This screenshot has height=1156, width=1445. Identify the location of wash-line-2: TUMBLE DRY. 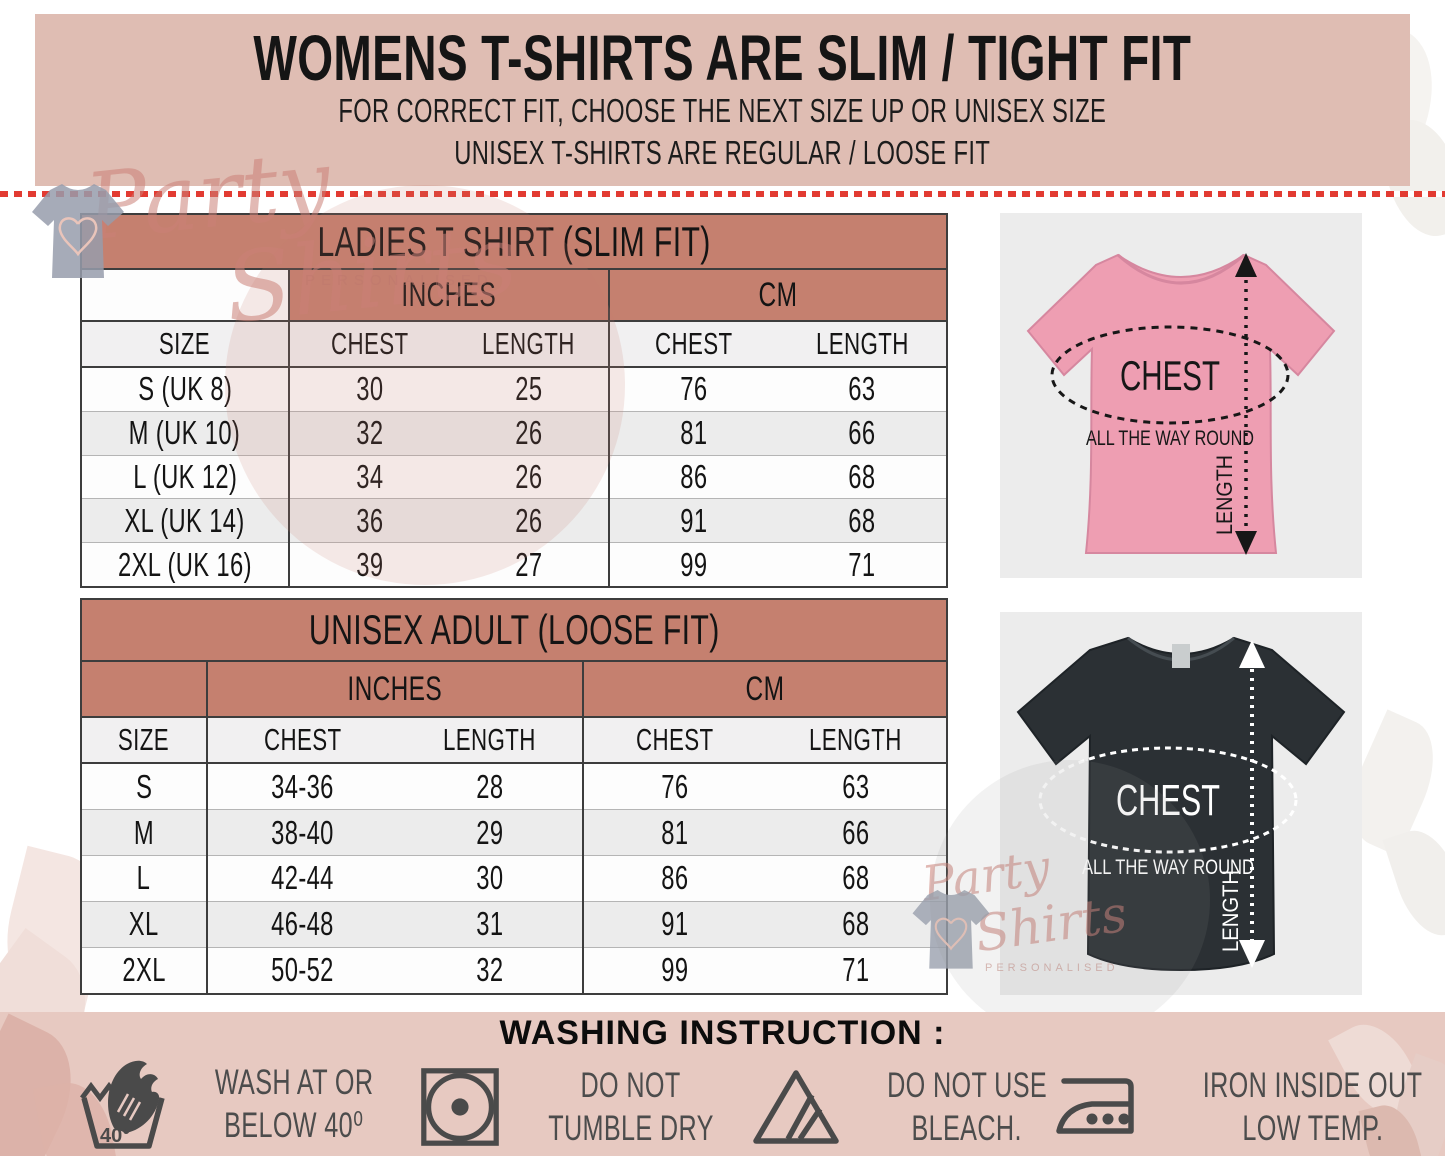
(631, 1128).